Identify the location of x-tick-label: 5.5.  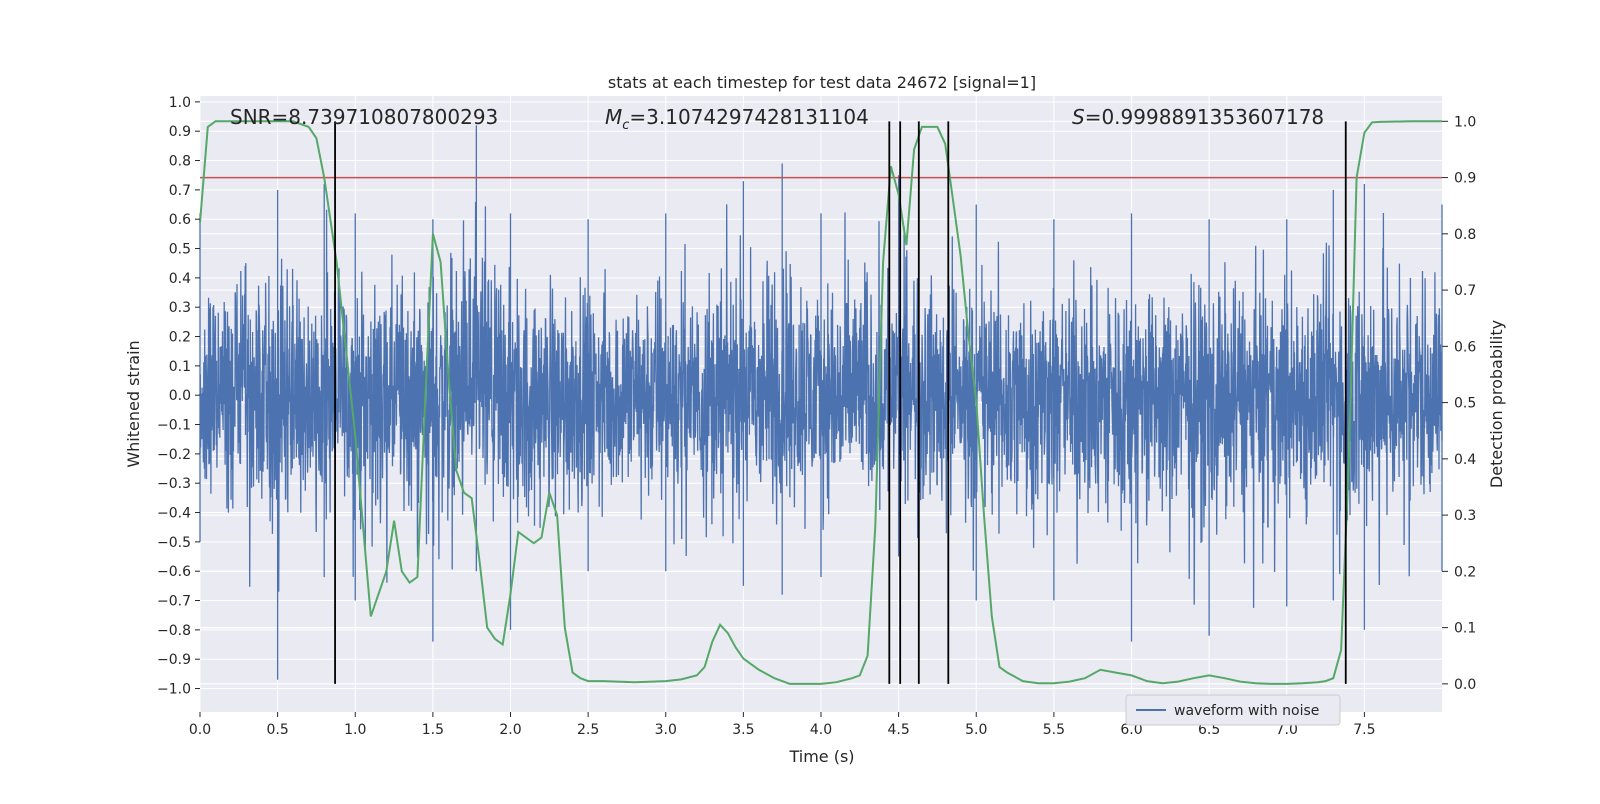
(1054, 730).